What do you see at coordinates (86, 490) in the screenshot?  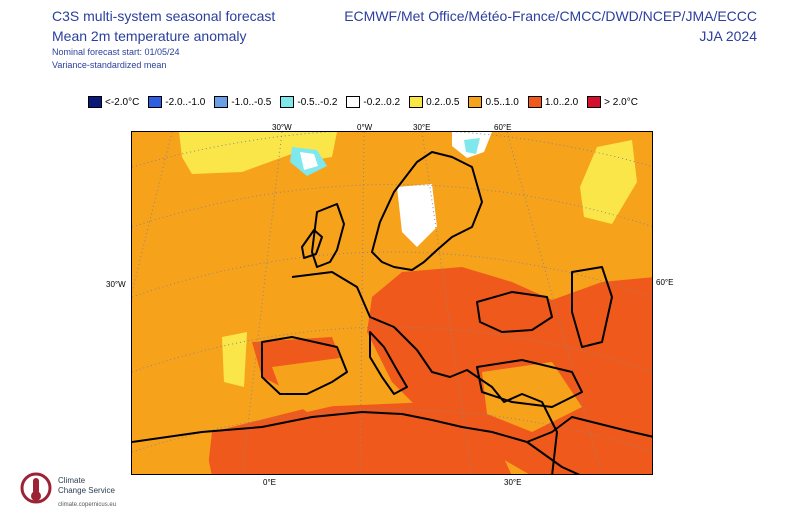 I see `logo-line2: Change Service` at bounding box center [86, 490].